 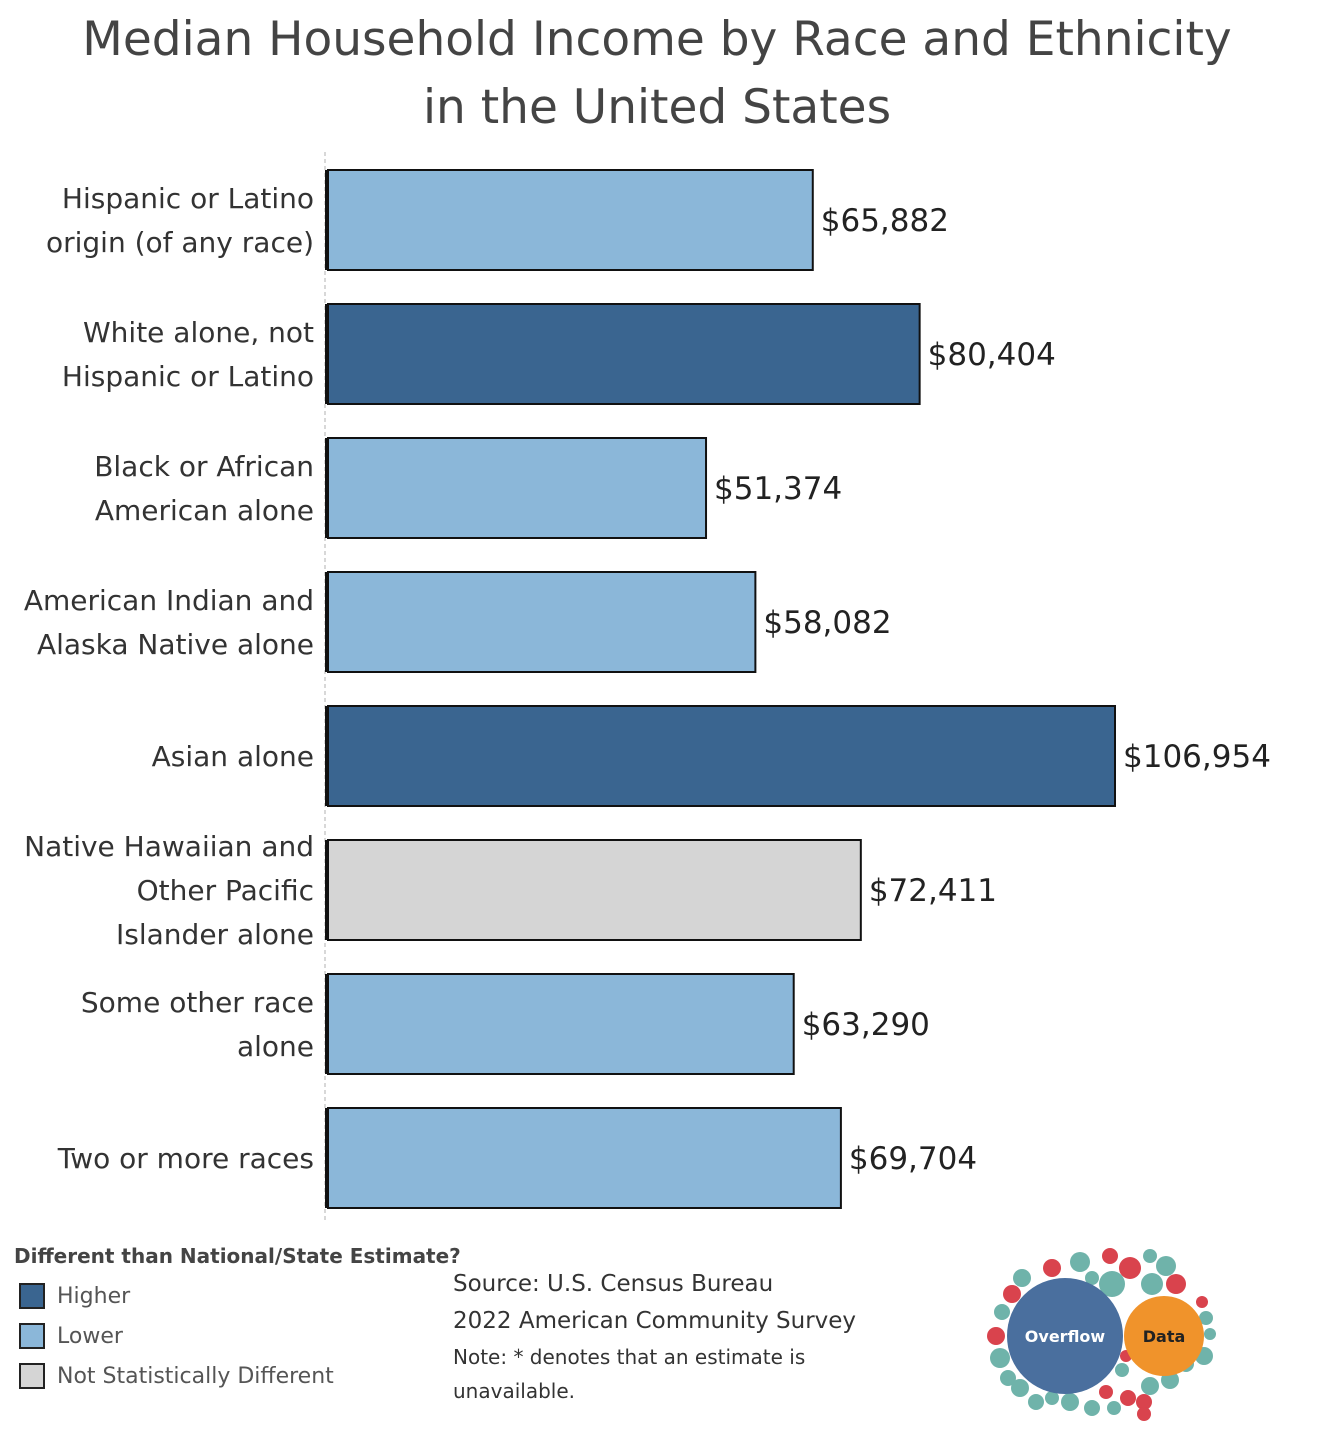 I want to click on category-label-7: Two or more races, so click(x=185, y=1158).